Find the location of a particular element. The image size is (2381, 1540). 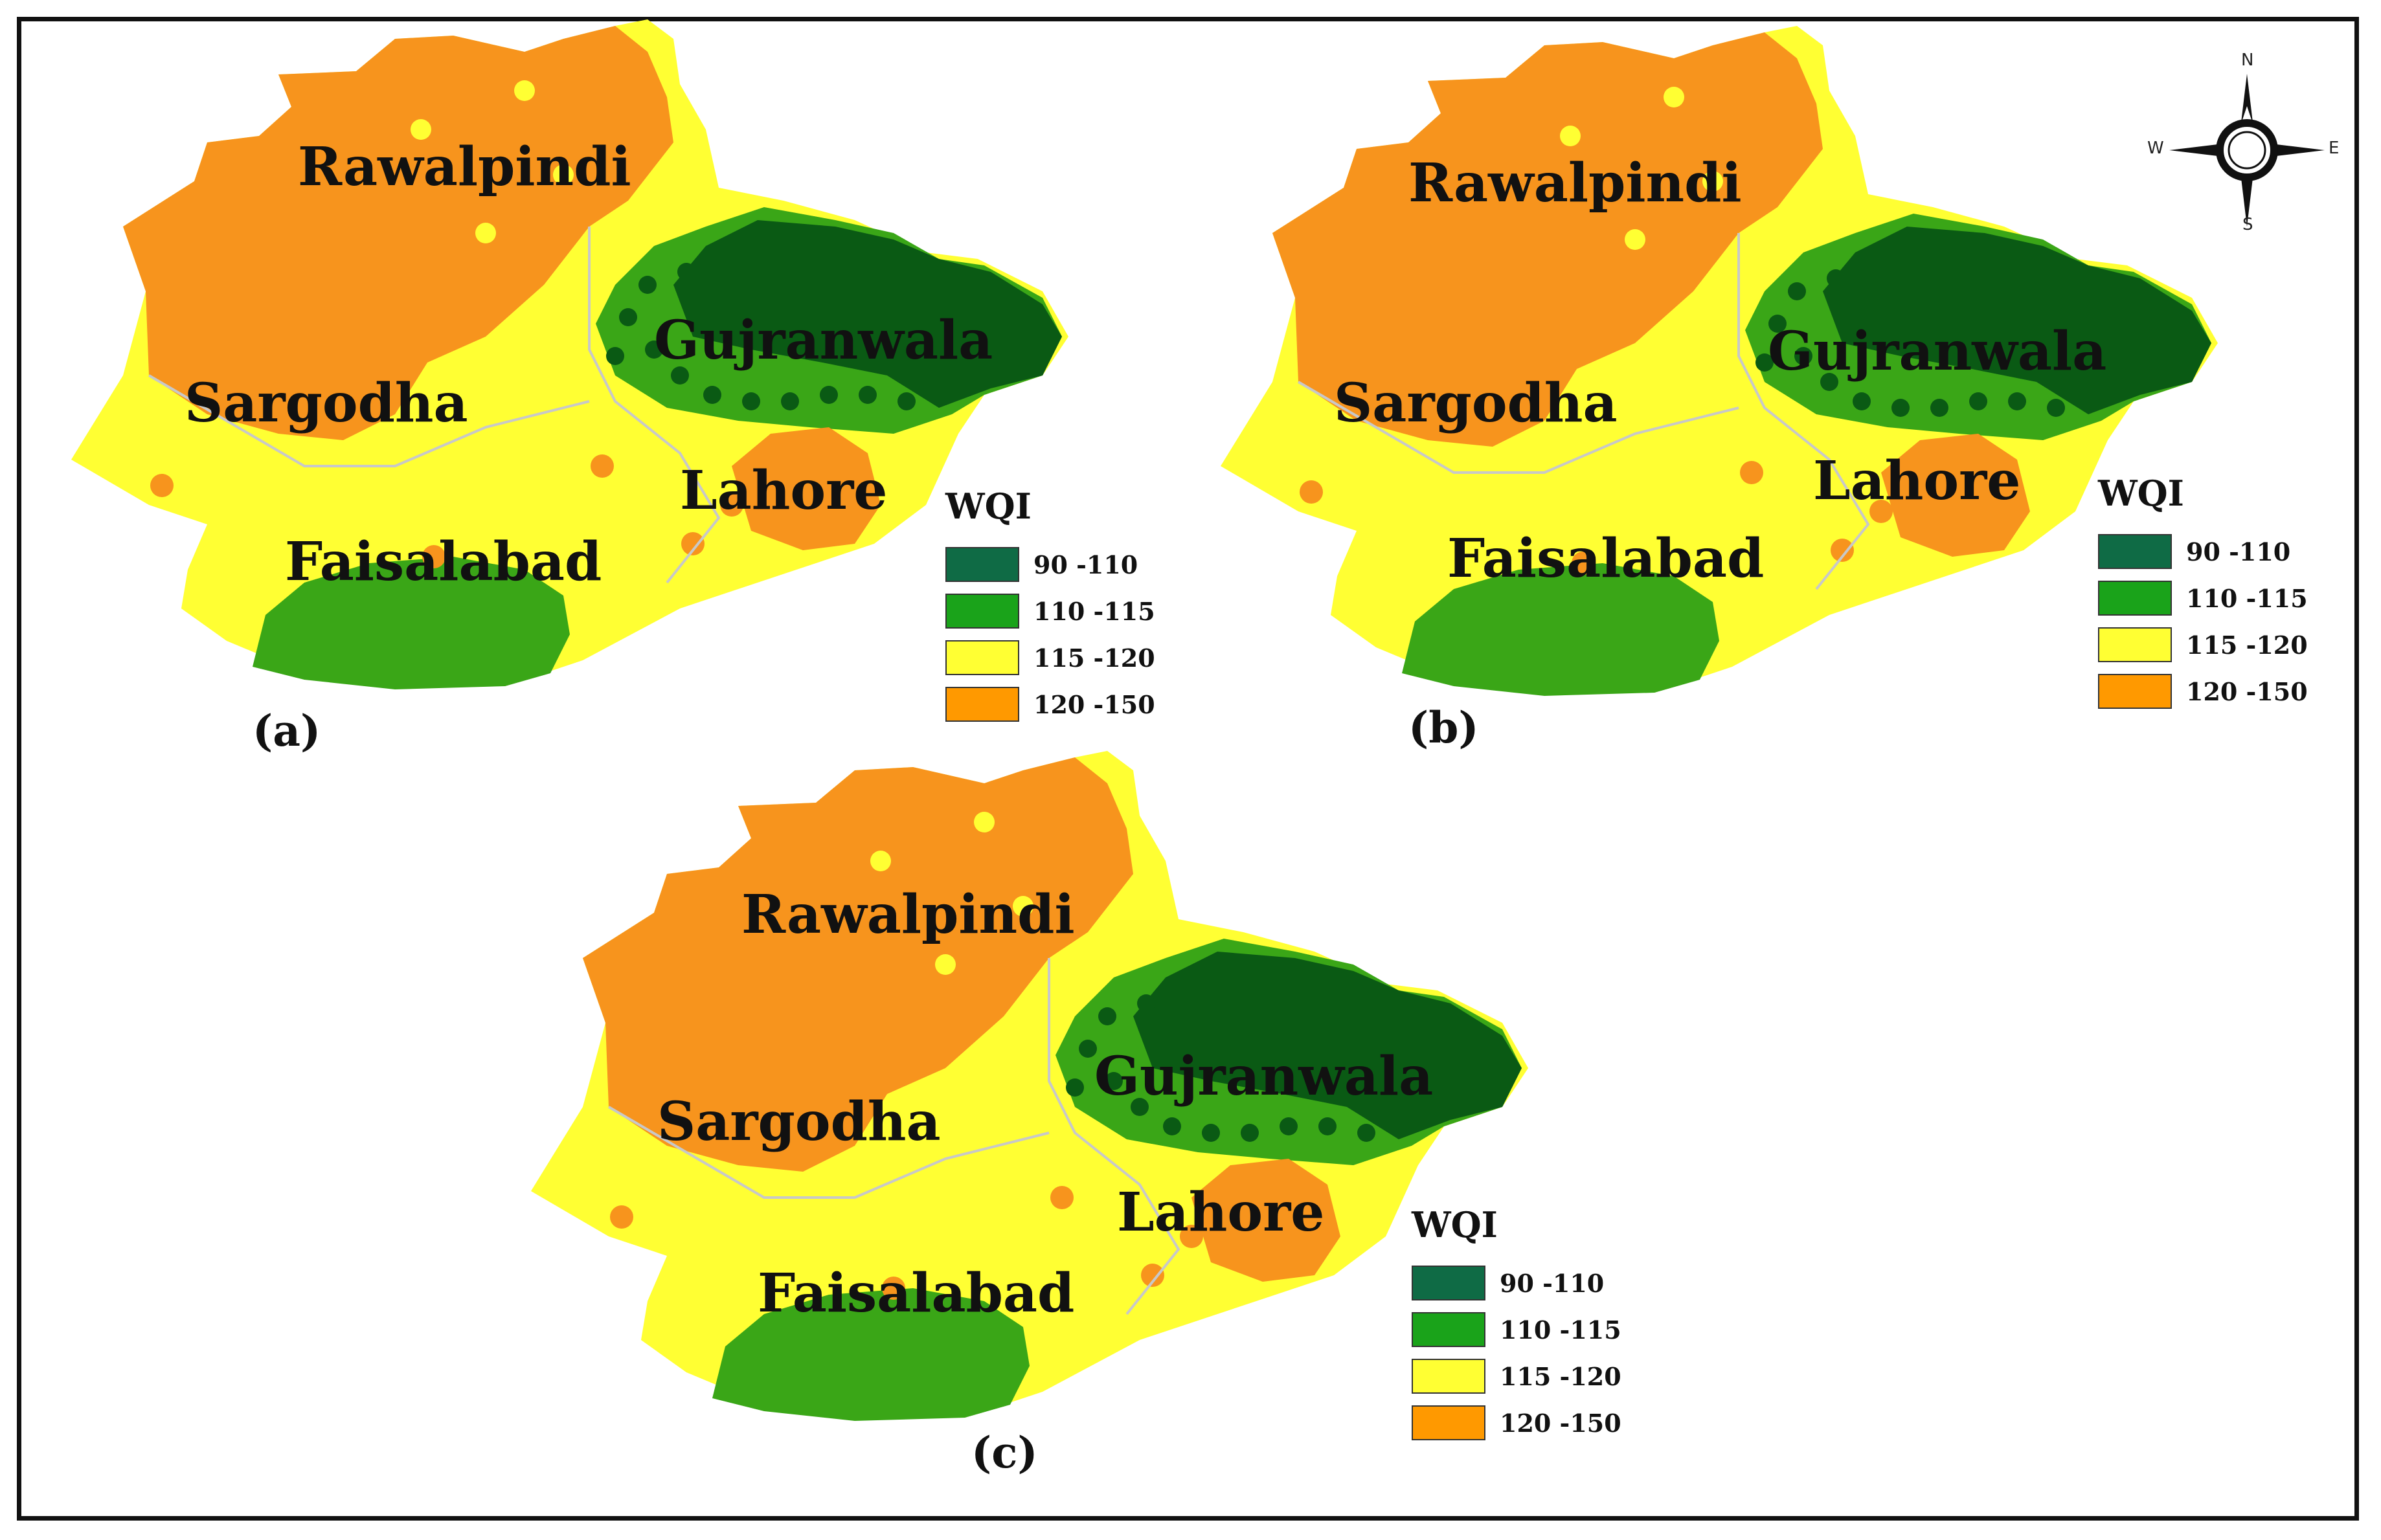

legend-c: WQI 90 -110 110 -115 115 -120 120 -150 is located at coordinates (1516, 1325).